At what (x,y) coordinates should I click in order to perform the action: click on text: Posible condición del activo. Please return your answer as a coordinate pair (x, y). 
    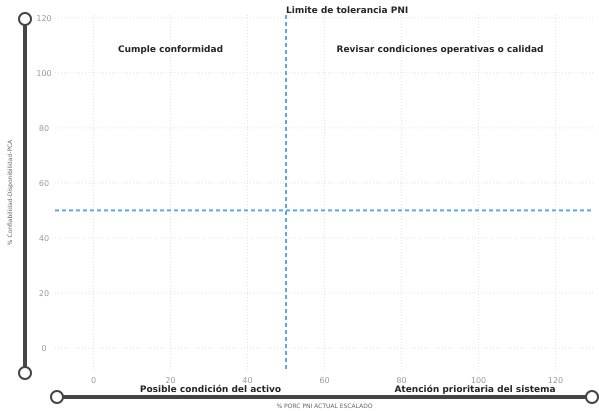
    Looking at the image, I should click on (211, 389).